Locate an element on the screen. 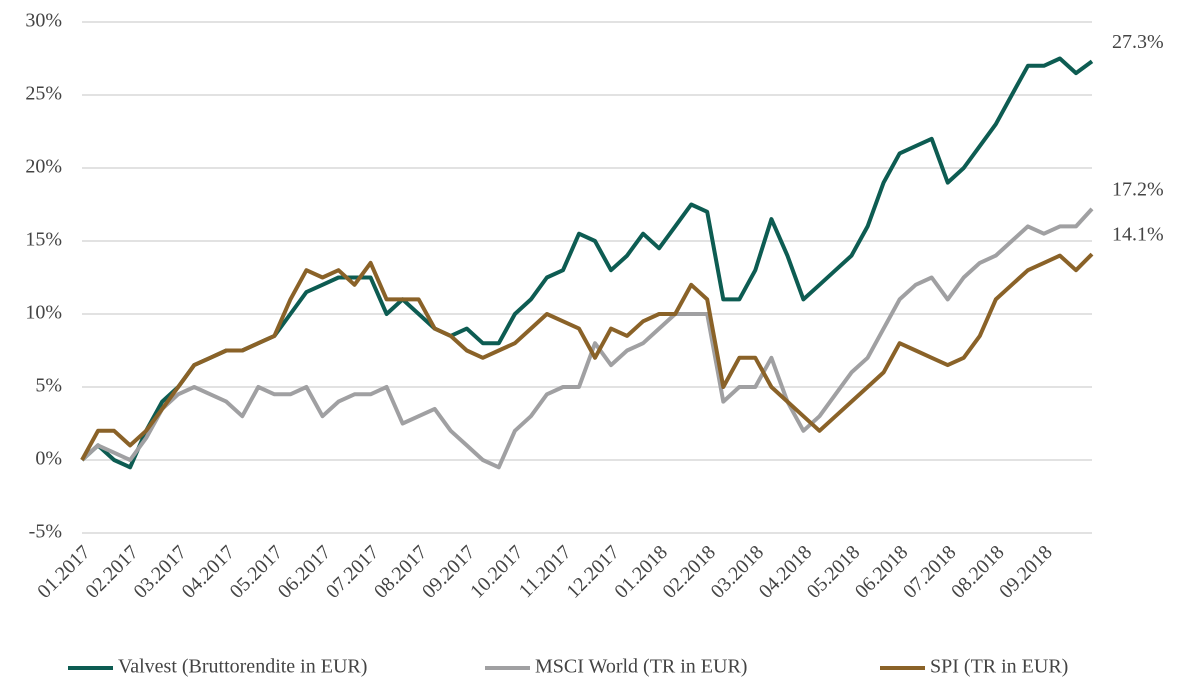 The height and width of the screenshot is (684, 1178). x-tick-label: 05.2017 is located at coordinates (257, 572).